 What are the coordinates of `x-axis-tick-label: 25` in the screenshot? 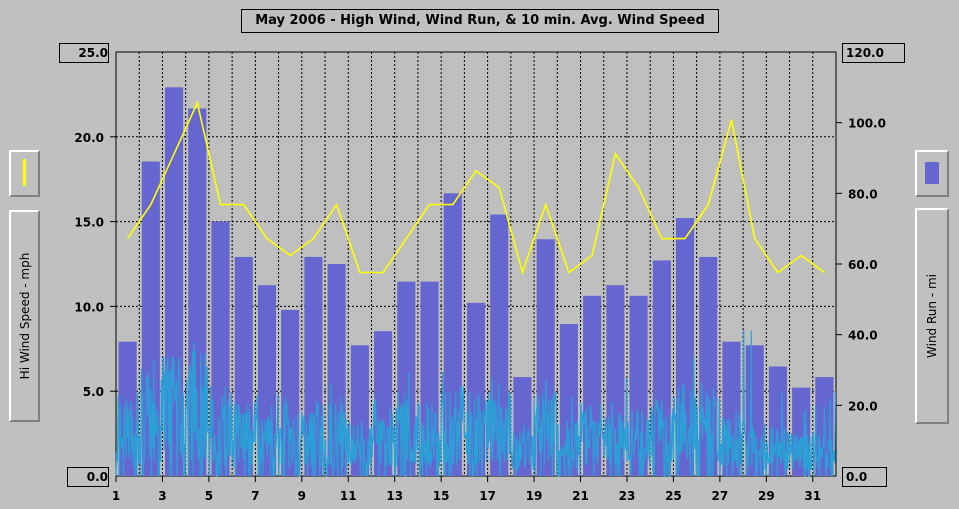 It's located at (673, 496).